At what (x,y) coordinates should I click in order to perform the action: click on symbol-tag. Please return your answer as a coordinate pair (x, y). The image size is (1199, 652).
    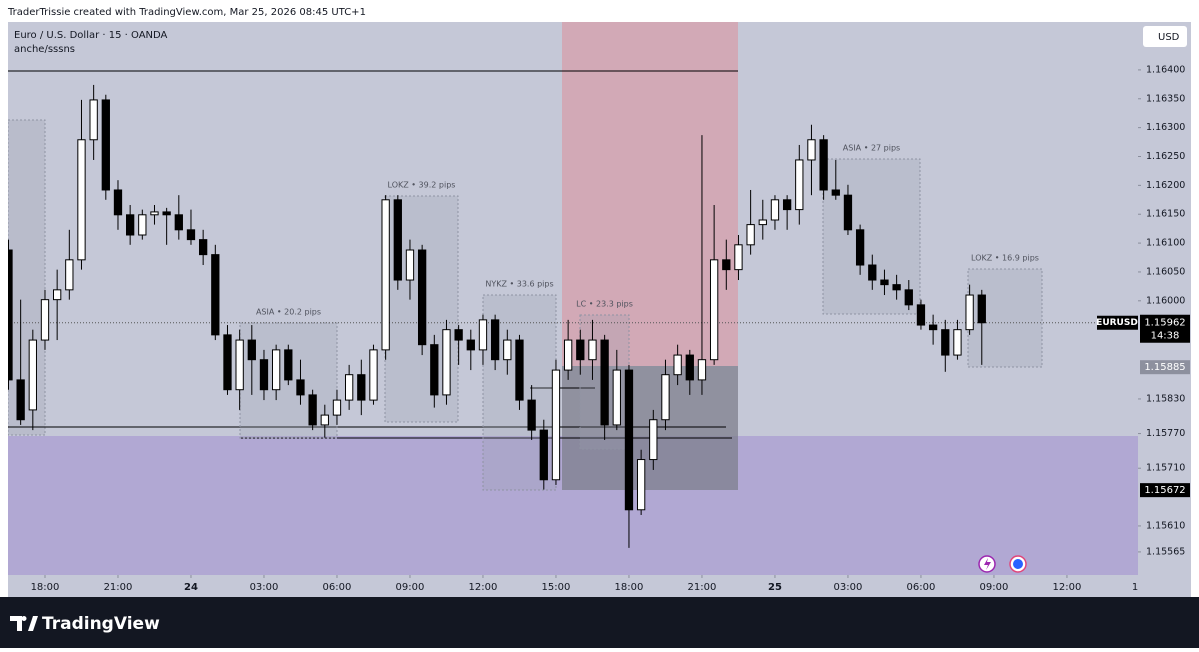
    Looking at the image, I should click on (1117, 322).